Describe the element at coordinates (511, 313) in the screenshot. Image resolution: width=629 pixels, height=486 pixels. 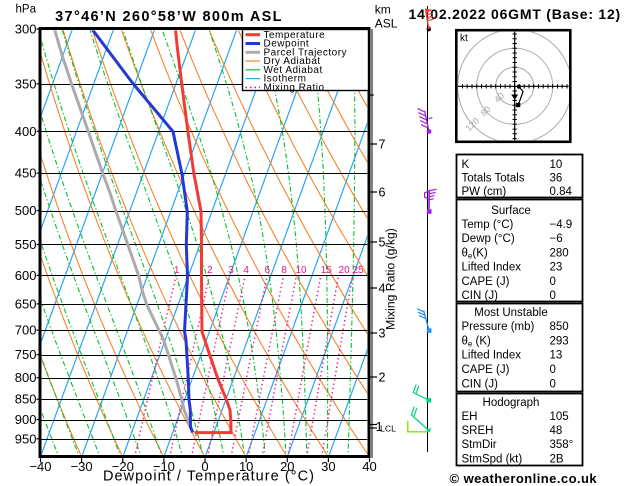
I see `svg-text: Most Unstable` at that location.